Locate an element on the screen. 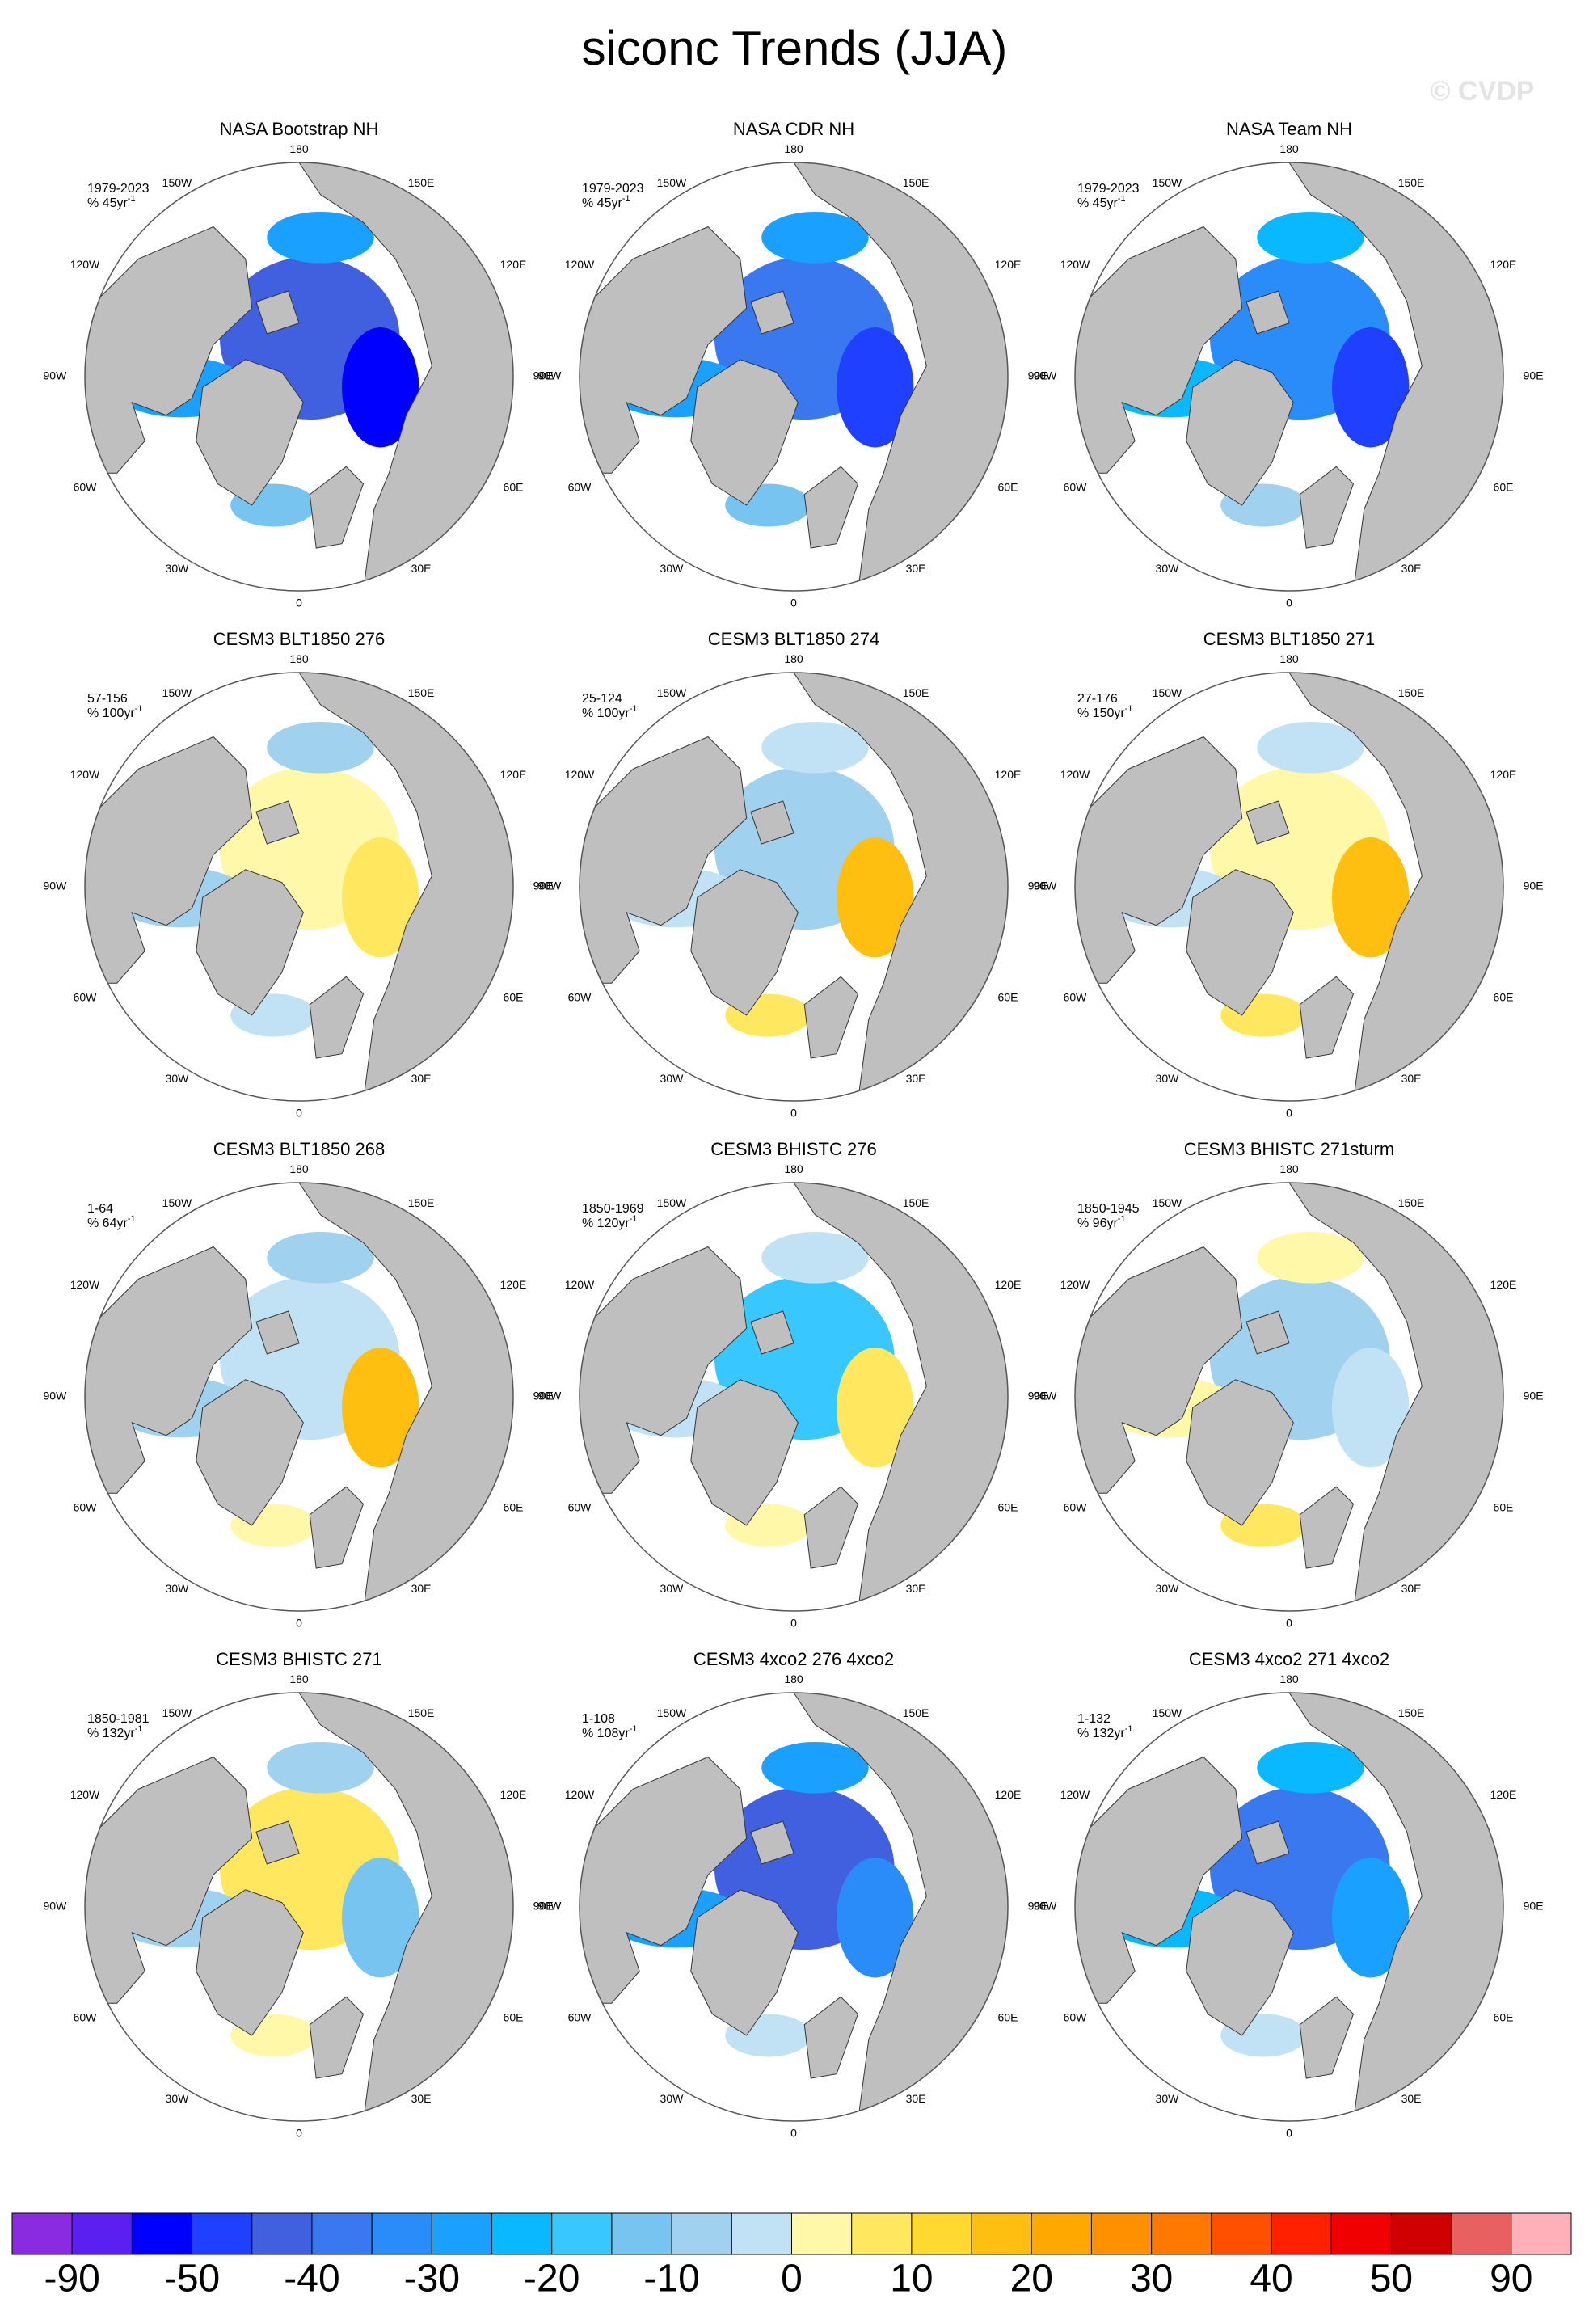 Image resolution: width=1589 pixels, height=2324 pixels. units: % 45yr is located at coordinates (1097, 203).